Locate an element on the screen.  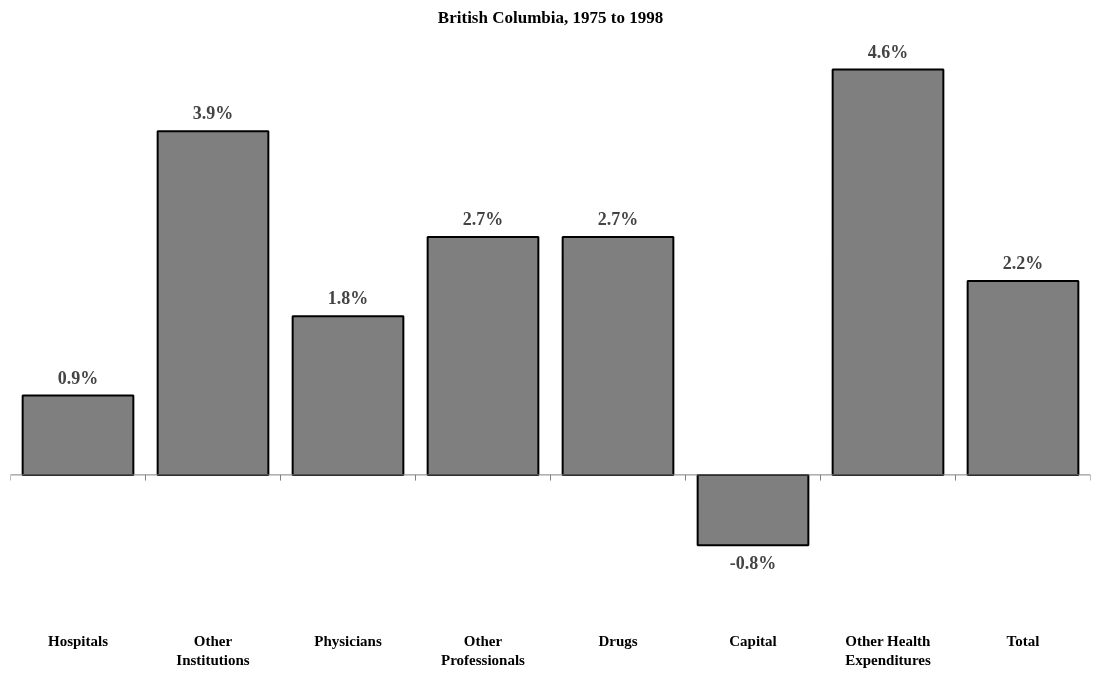
data-label: 3.9% is located at coordinates (213, 113).